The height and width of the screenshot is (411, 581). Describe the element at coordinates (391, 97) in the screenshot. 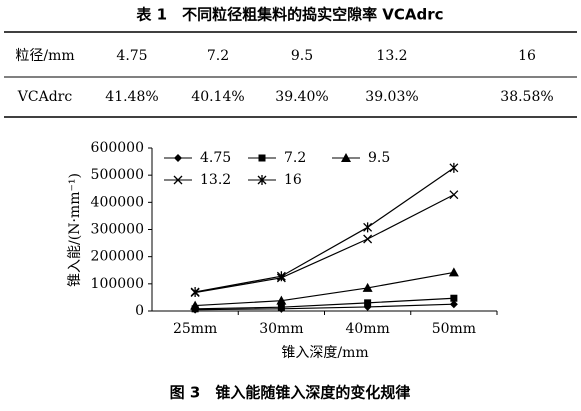

I see `table-cell: 39.03%` at that location.